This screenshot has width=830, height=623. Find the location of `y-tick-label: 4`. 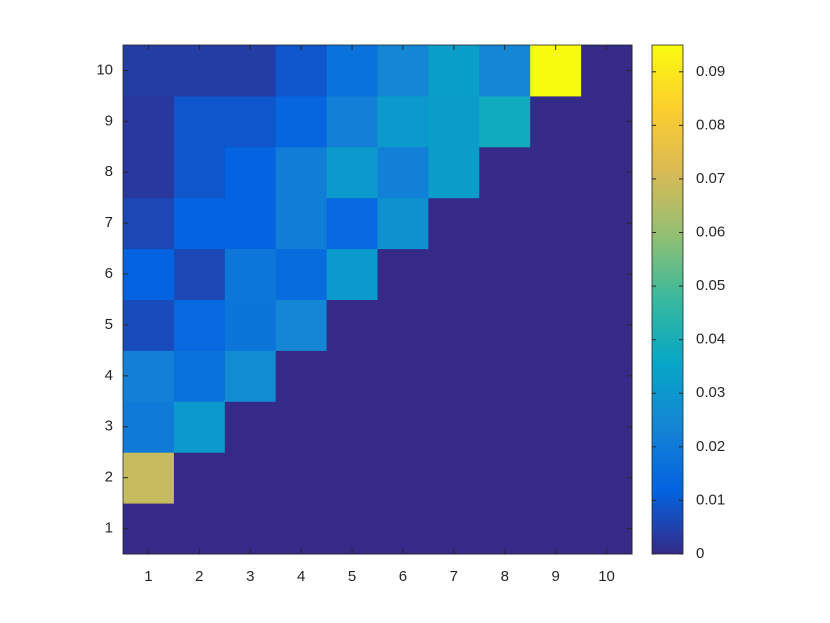

y-tick-label: 4 is located at coordinates (109, 375).